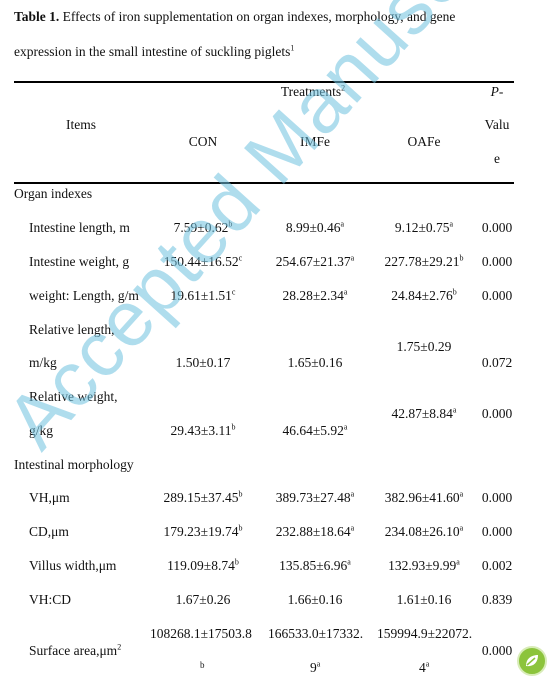 The height and width of the screenshot is (680, 551). Describe the element at coordinates (424, 413) in the screenshot. I see `cell-oafe: 42.87±8.84a` at that location.